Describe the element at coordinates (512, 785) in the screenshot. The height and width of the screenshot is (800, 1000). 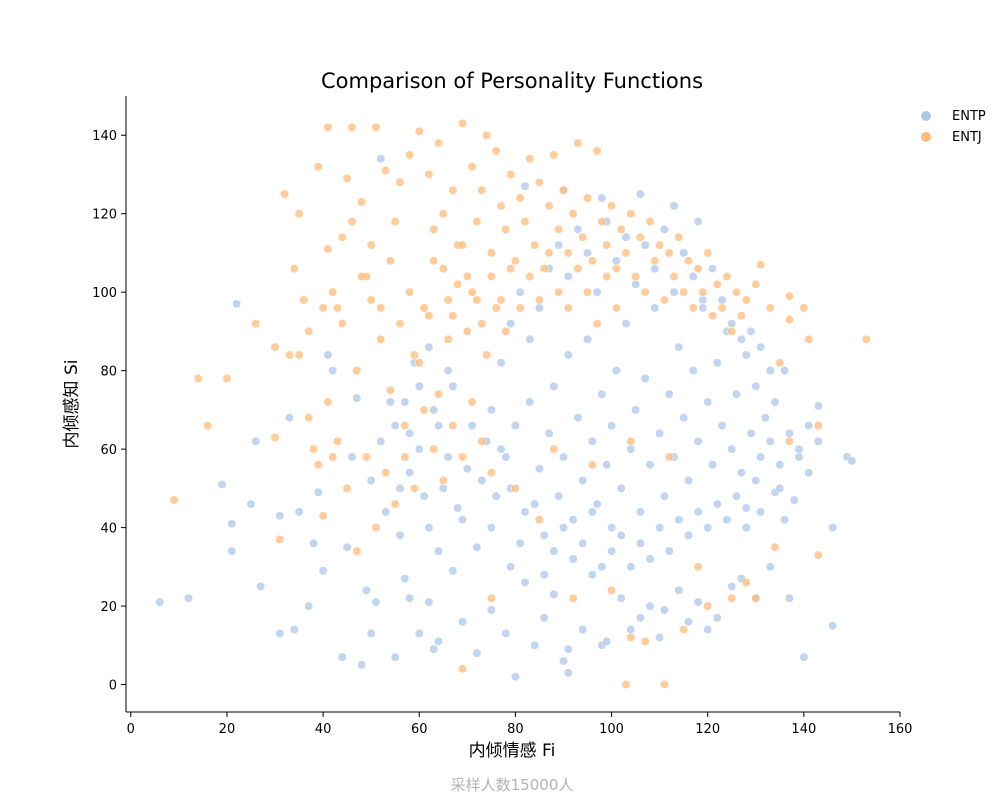
I see `sample-size-caption: 采样人数15000人` at that location.